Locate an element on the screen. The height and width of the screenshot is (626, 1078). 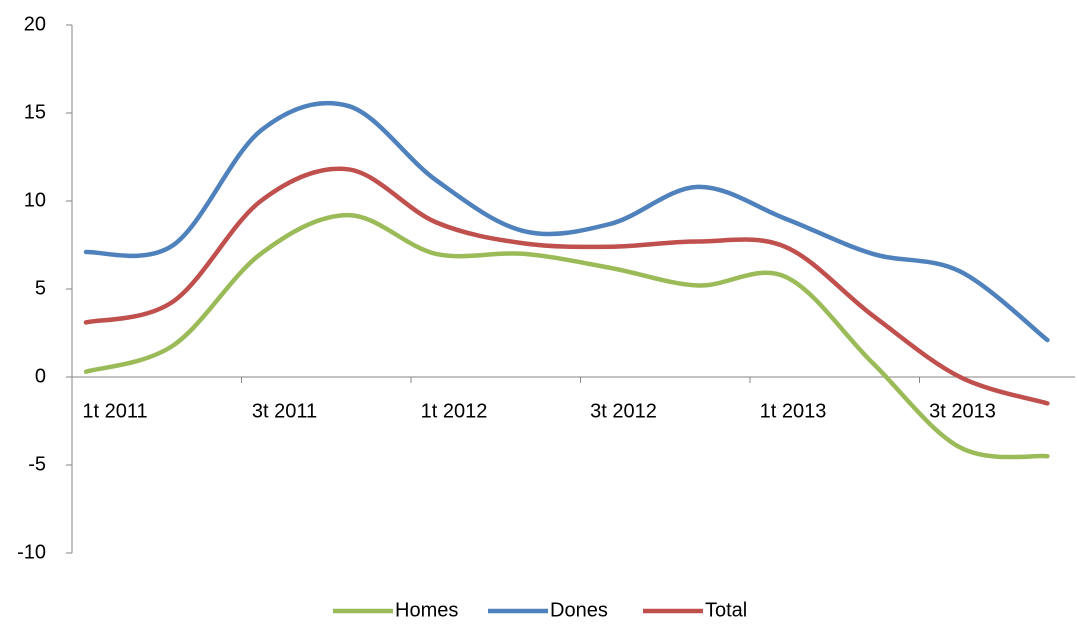
y-tick-label: 20 is located at coordinates (35, 24).